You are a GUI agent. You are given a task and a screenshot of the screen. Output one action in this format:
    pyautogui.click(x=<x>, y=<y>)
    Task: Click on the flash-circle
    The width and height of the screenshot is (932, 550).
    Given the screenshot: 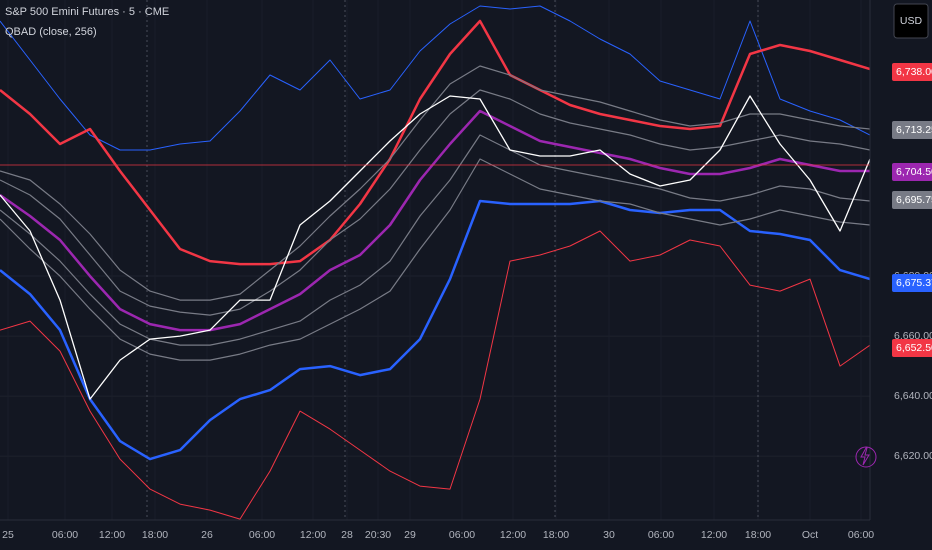 What is the action you would take?
    pyautogui.click(x=866, y=457)
    